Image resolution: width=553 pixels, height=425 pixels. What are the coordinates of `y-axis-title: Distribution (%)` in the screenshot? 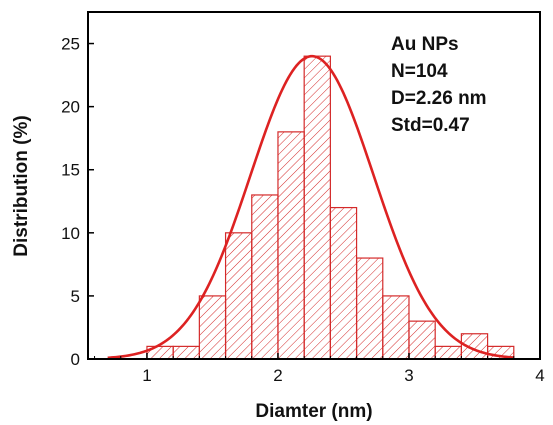 It's located at (21, 185).